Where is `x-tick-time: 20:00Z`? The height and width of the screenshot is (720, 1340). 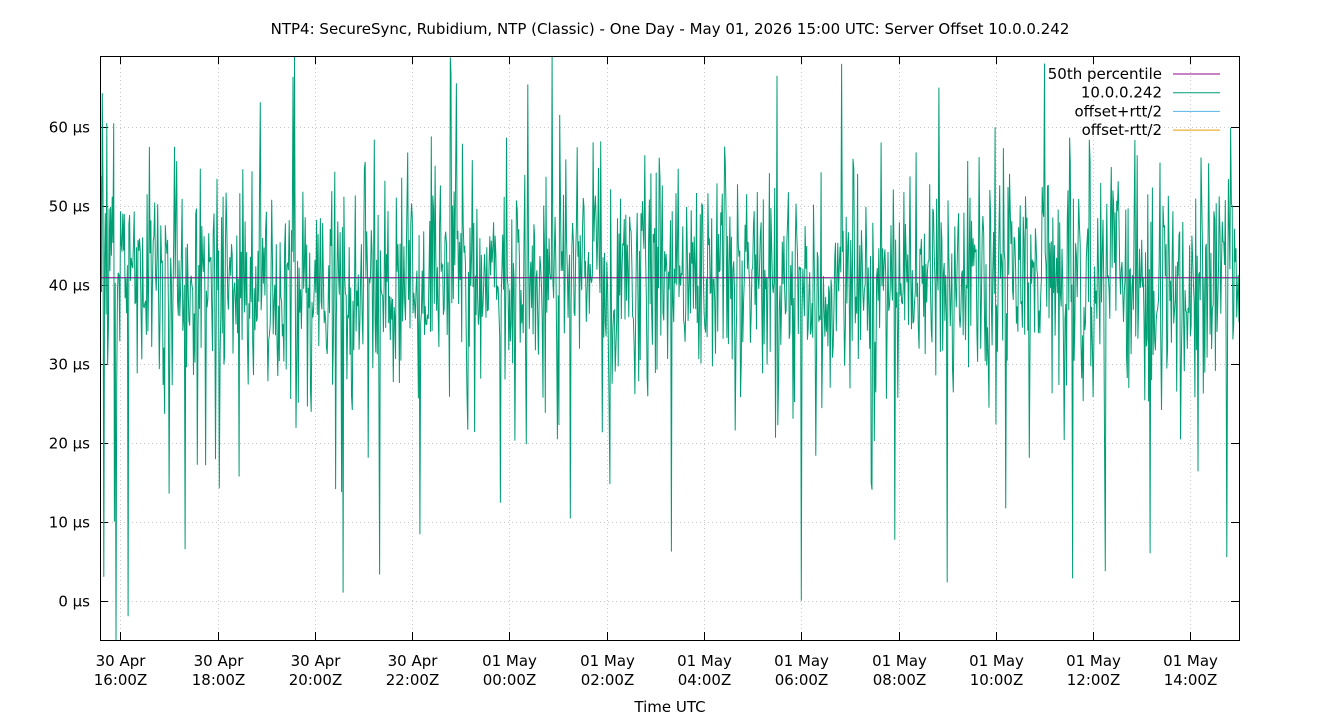 x-tick-time: 20:00Z is located at coordinates (316, 680).